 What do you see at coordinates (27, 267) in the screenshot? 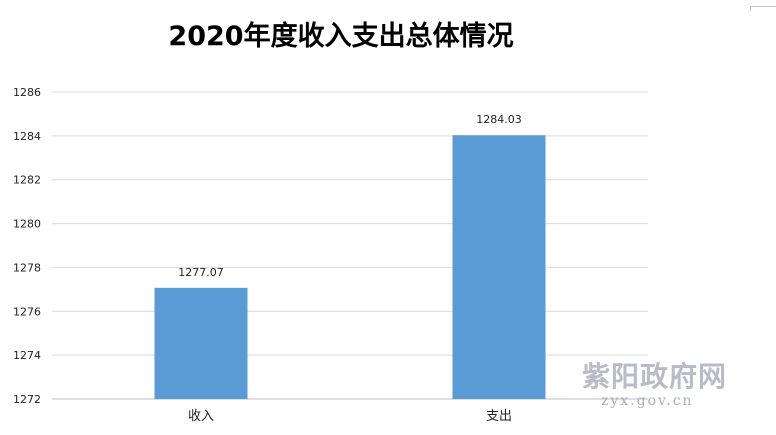
I see `y-tick-label: 1278` at bounding box center [27, 267].